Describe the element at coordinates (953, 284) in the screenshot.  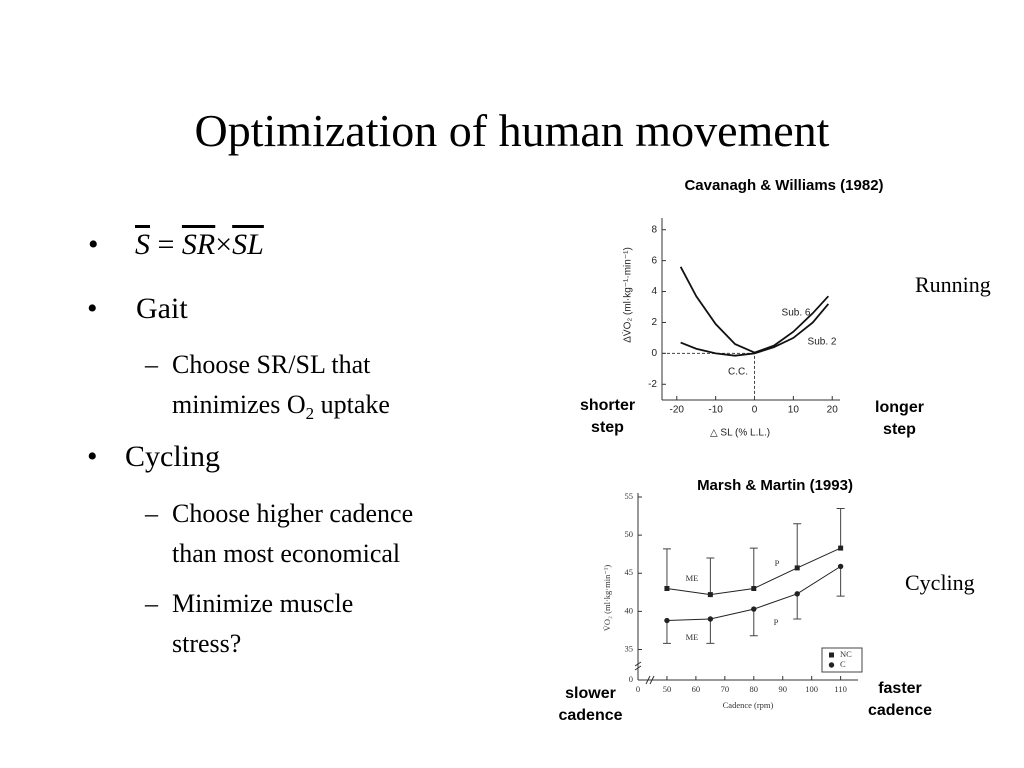
I see `side-label: Running` at that location.